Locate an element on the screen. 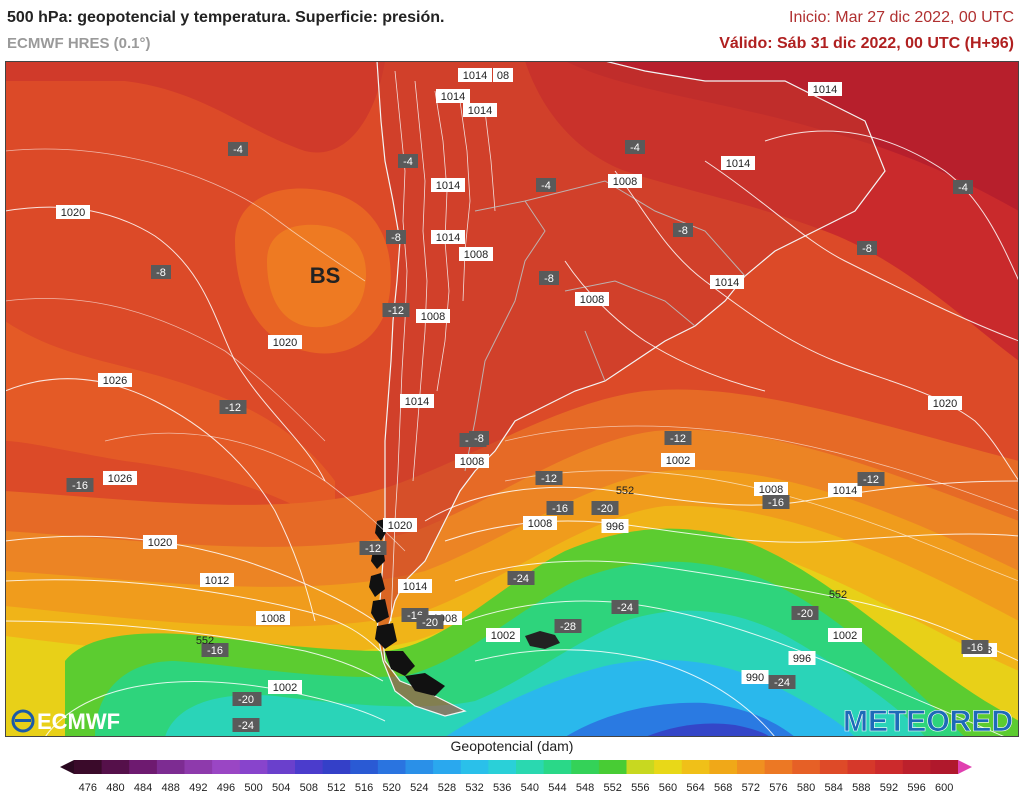 This screenshot has height=803, width=1024. temperature-label: -12 is located at coordinates (871, 480).